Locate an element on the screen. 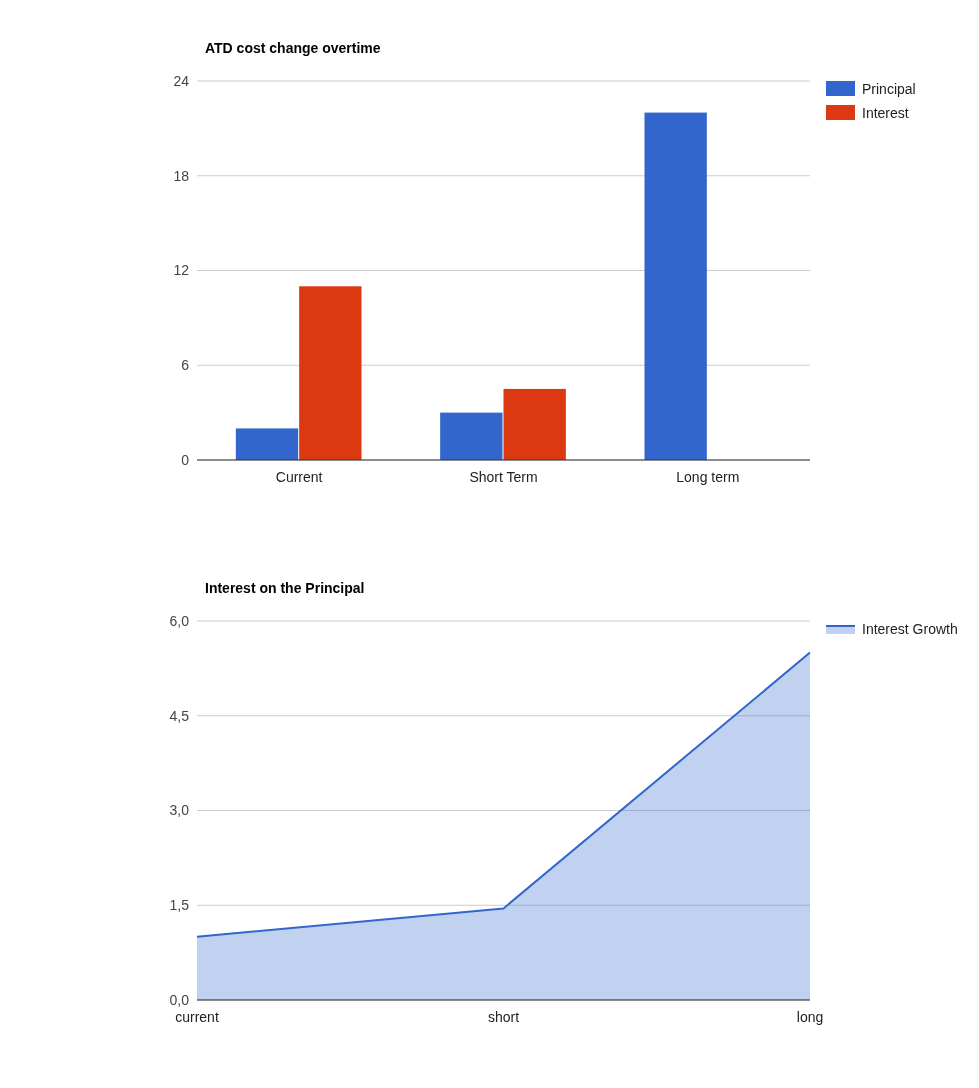 This screenshot has height=1088, width=979. y-tick-label: 0,0 is located at coordinates (179, 999).